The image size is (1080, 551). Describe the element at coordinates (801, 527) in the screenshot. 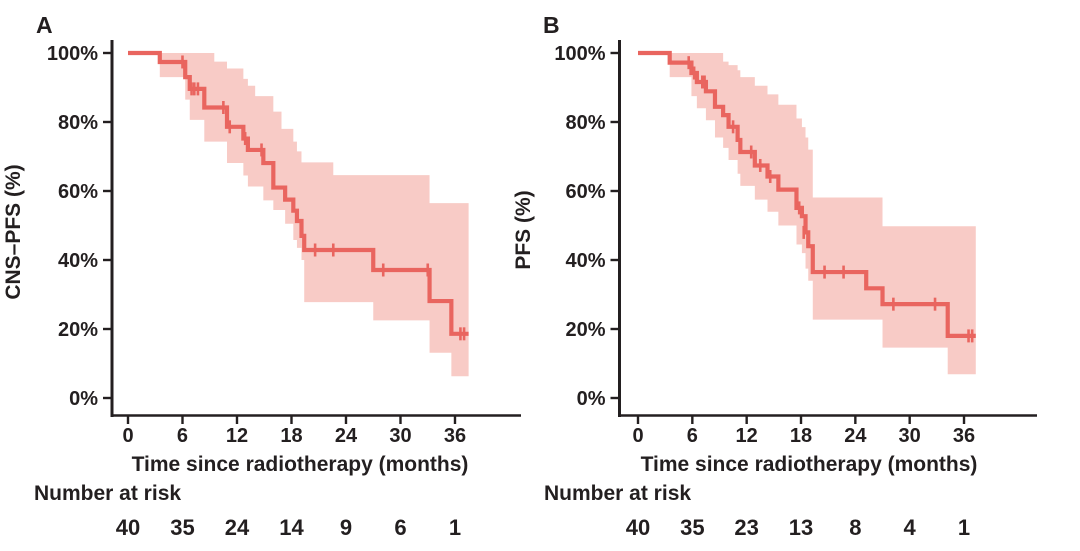

I see `risk-value: 13` at that location.